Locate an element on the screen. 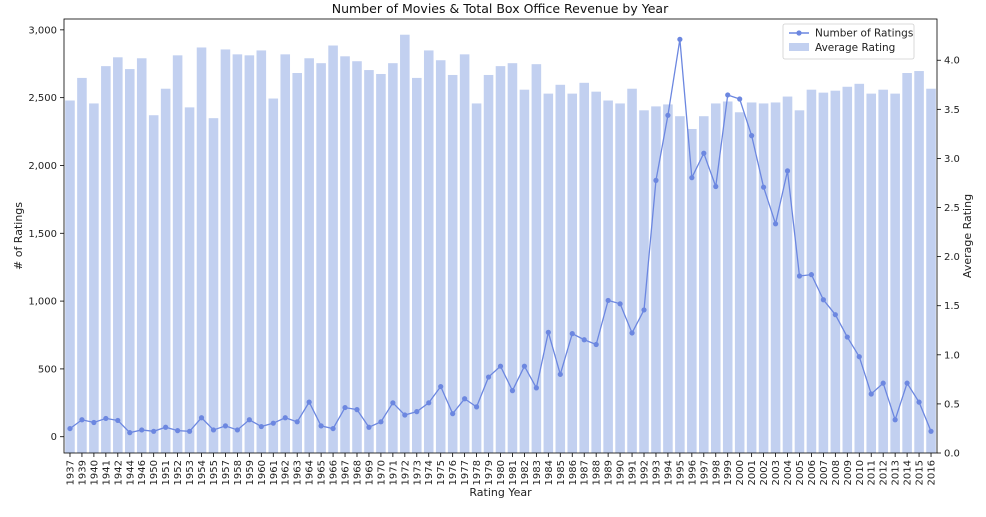 Image resolution: width=986 pixels, height=517 pixels. x-tick-label: 1955 is located at coordinates (214, 472).